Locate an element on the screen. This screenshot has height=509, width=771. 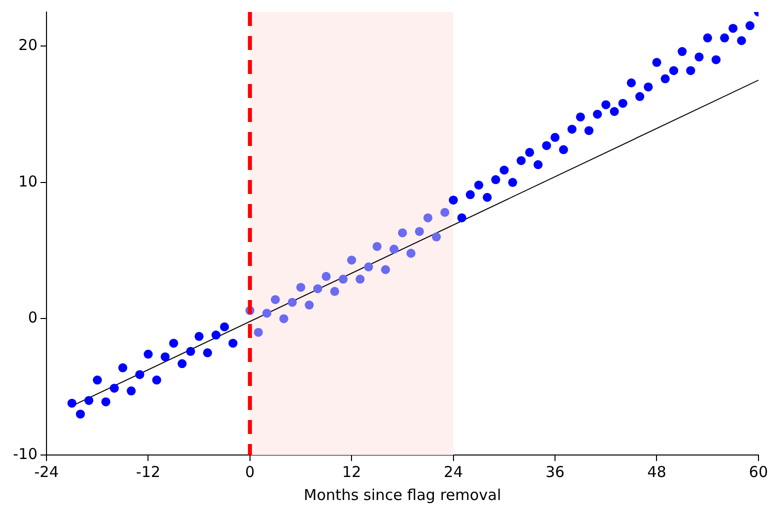
x-tick-label: 24 is located at coordinates (453, 471).